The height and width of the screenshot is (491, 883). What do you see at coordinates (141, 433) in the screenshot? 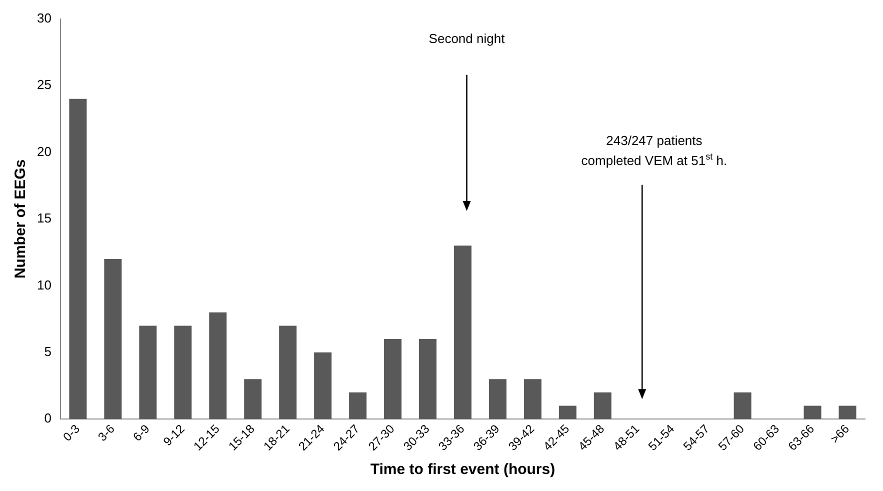
I see `x-tick-label: 6-9` at bounding box center [141, 433].